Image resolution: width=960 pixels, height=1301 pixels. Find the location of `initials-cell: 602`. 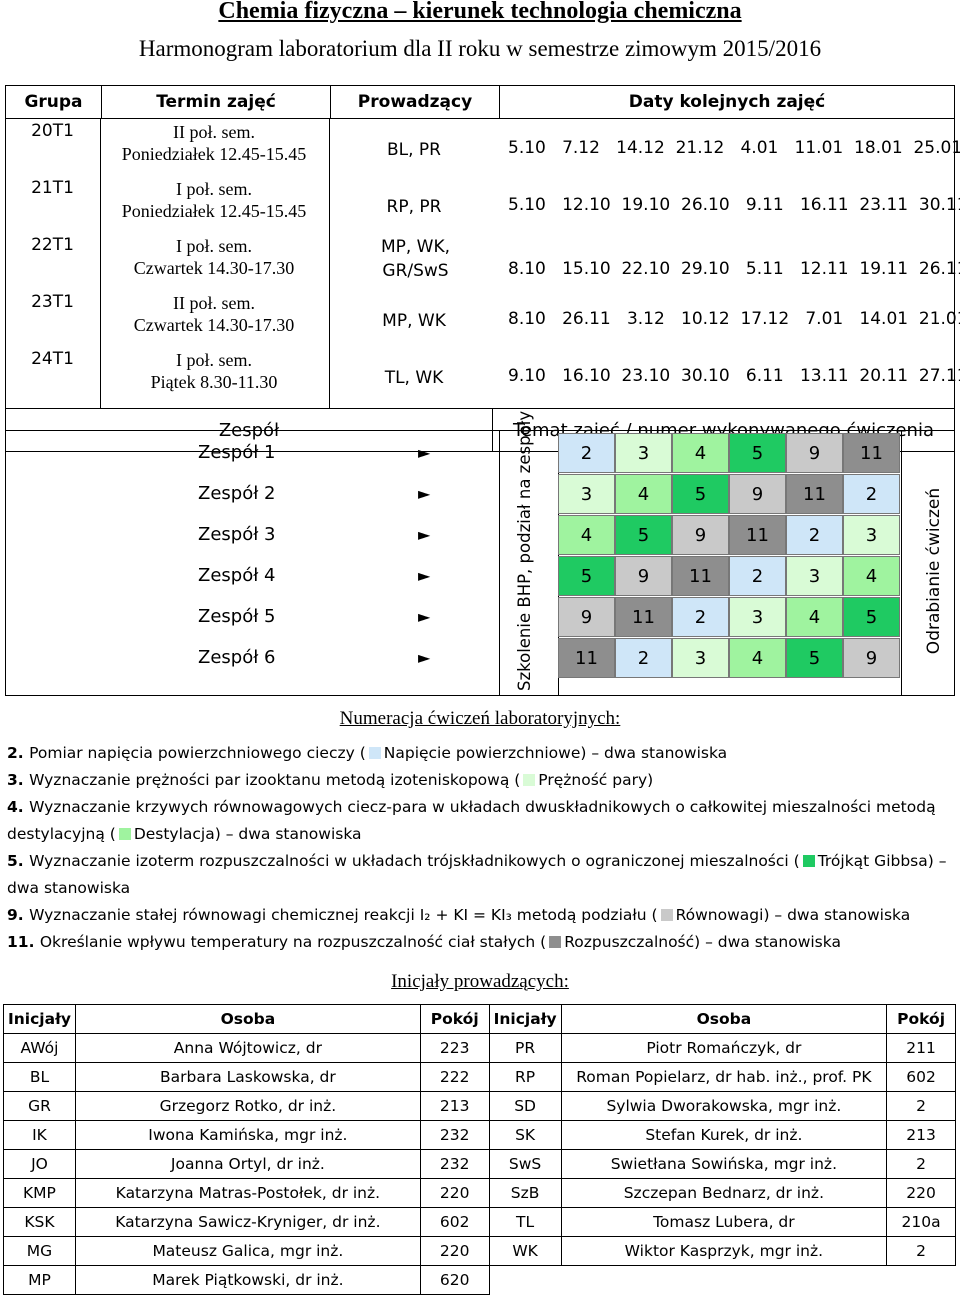

initials-cell: 602 is located at coordinates (454, 1222).